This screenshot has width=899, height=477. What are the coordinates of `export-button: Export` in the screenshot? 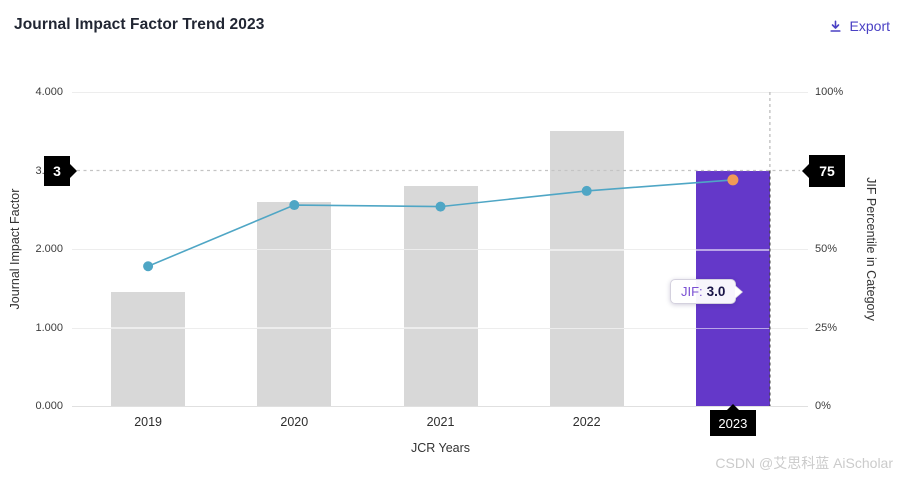 It's located at (859, 26).